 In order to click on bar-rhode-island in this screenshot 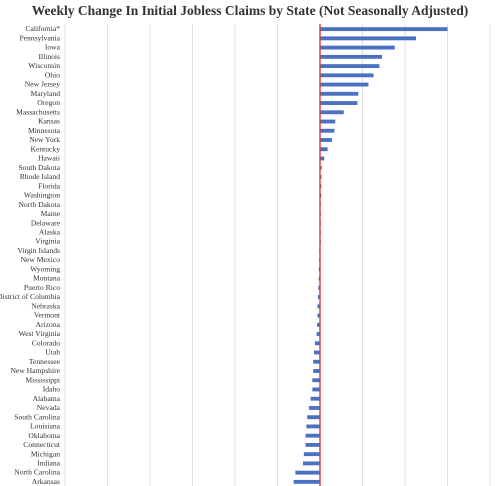, I will do `click(321, 177)`.